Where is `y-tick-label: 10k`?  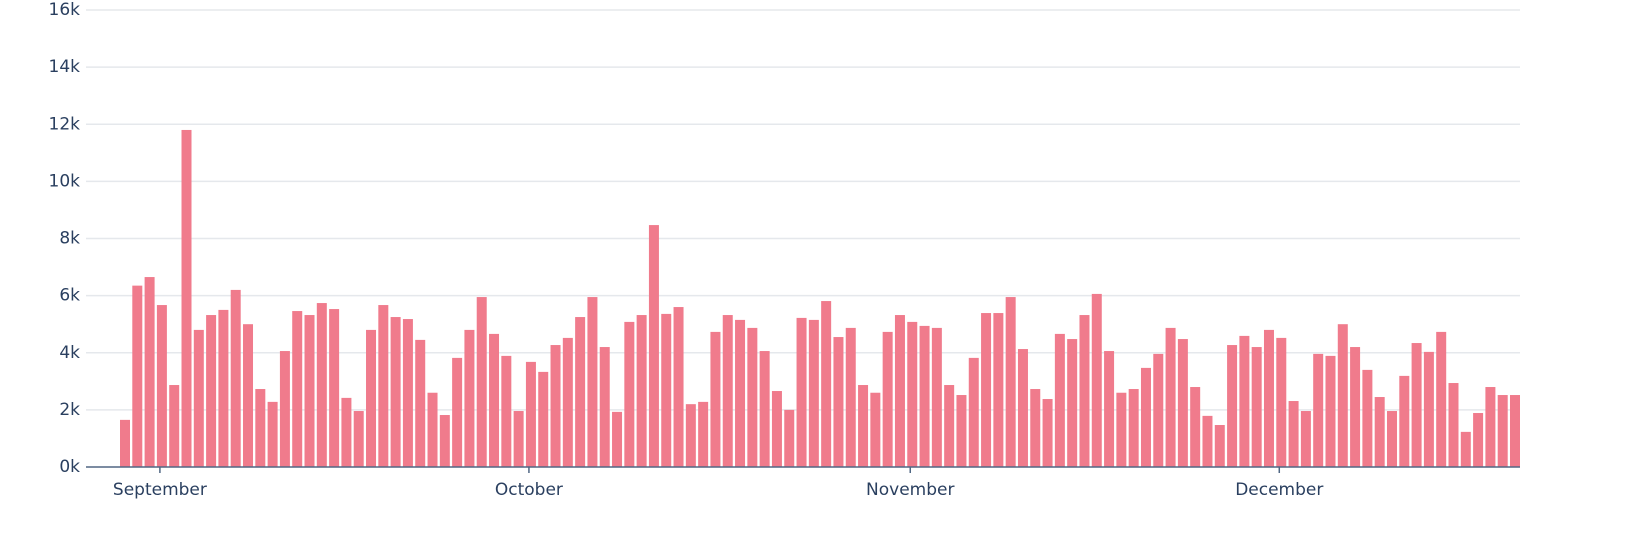 y-tick-label: 10k is located at coordinates (65, 181).